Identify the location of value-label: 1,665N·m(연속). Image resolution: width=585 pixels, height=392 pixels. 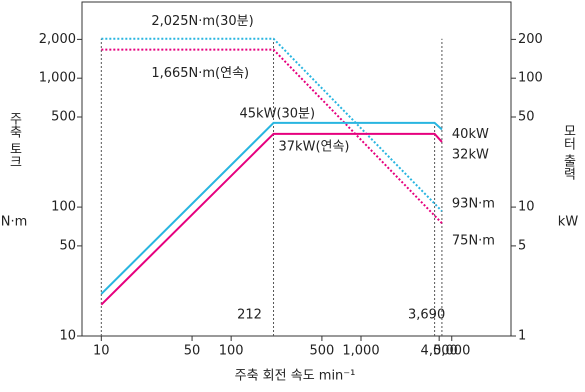
(200, 73).